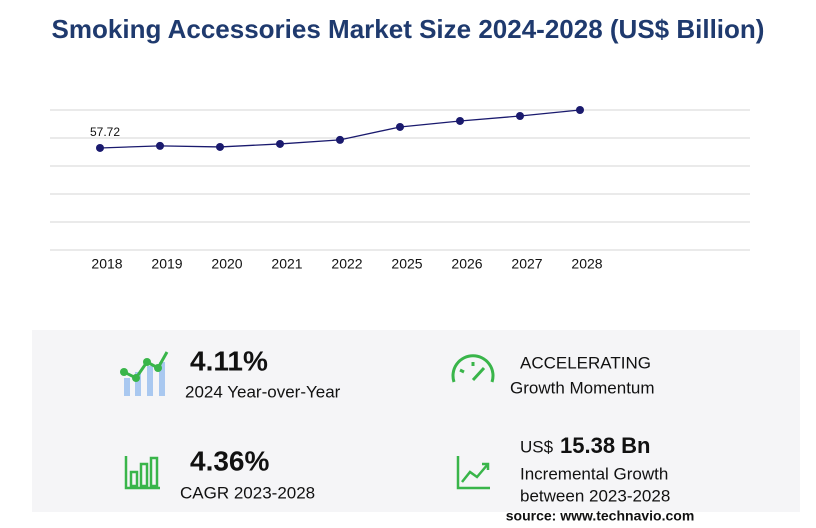 The height and width of the screenshot is (528, 816). Describe the element at coordinates (526, 264) in the screenshot. I see `x-tick-label: 2027` at that location.